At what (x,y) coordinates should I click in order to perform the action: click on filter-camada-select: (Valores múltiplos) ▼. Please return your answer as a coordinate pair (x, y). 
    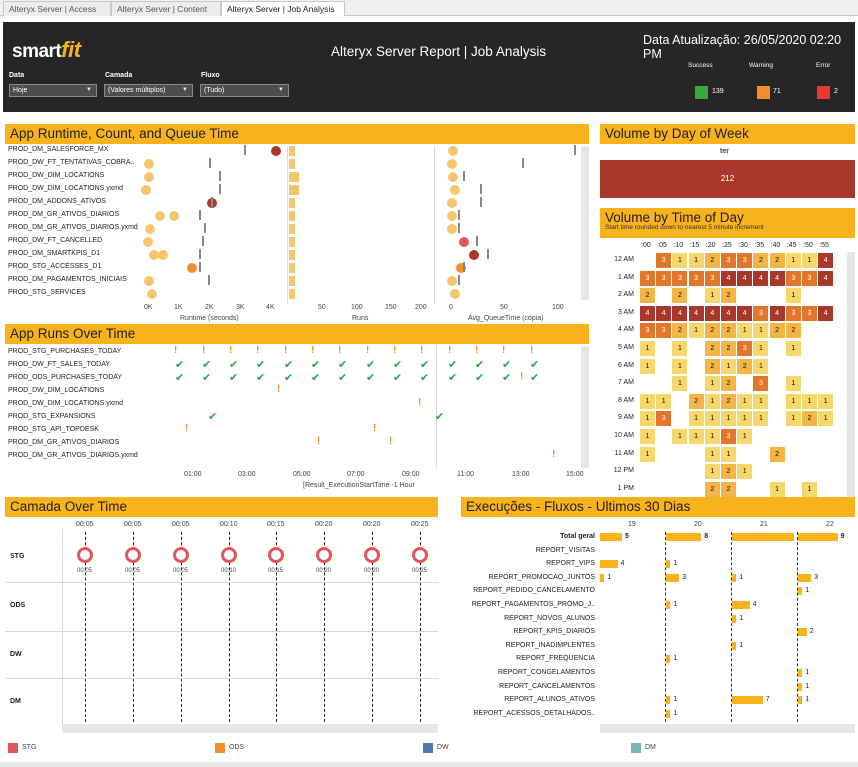
    Looking at the image, I should click on (148, 90).